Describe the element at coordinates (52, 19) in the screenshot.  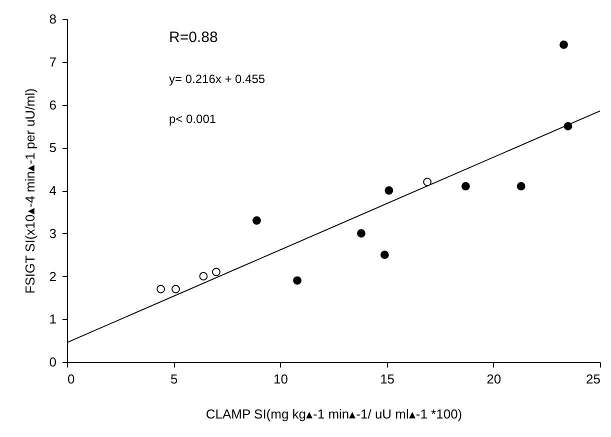
I see `y-tick-label: 8` at that location.